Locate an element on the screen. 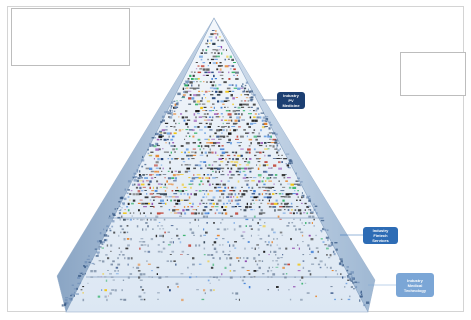 The height and width of the screenshot is (320, 471). industry-label-fintech-services: Industry Fintech Services is located at coordinates (380, 235).